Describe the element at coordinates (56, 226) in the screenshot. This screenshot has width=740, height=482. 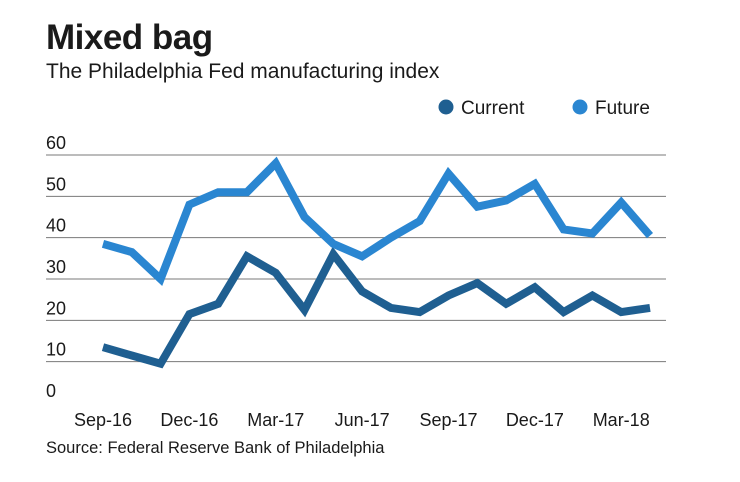
I see `y-tick-label: 40` at that location.